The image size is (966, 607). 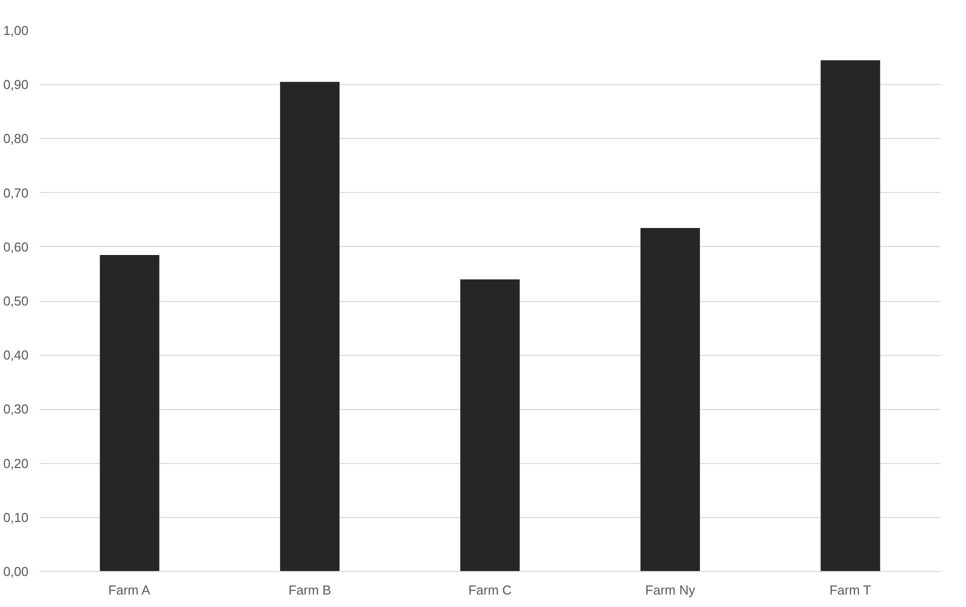 What do you see at coordinates (490, 590) in the screenshot?
I see `x-tick-label: Farm C` at bounding box center [490, 590].